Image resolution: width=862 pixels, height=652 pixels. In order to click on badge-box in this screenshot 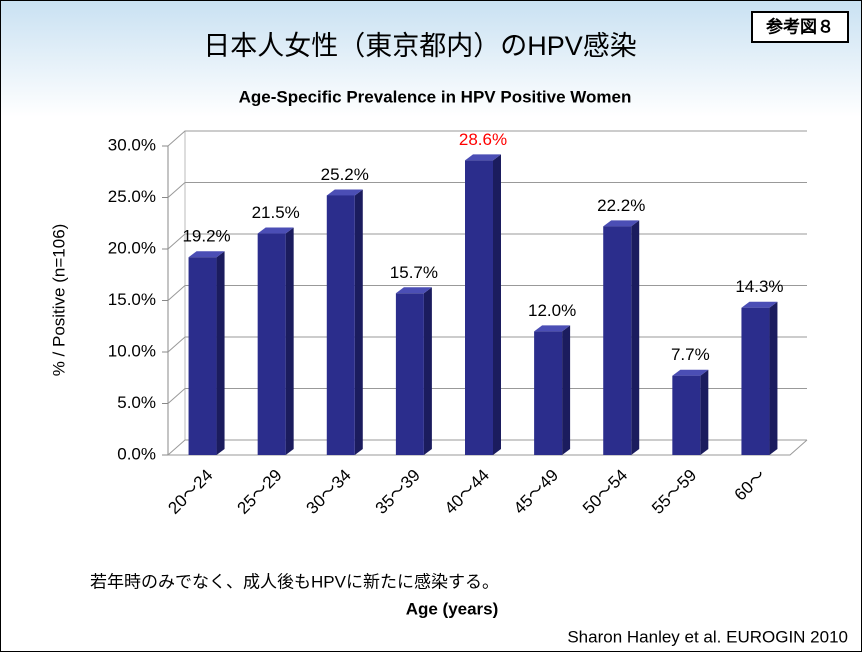, I will do `click(800, 27)`.